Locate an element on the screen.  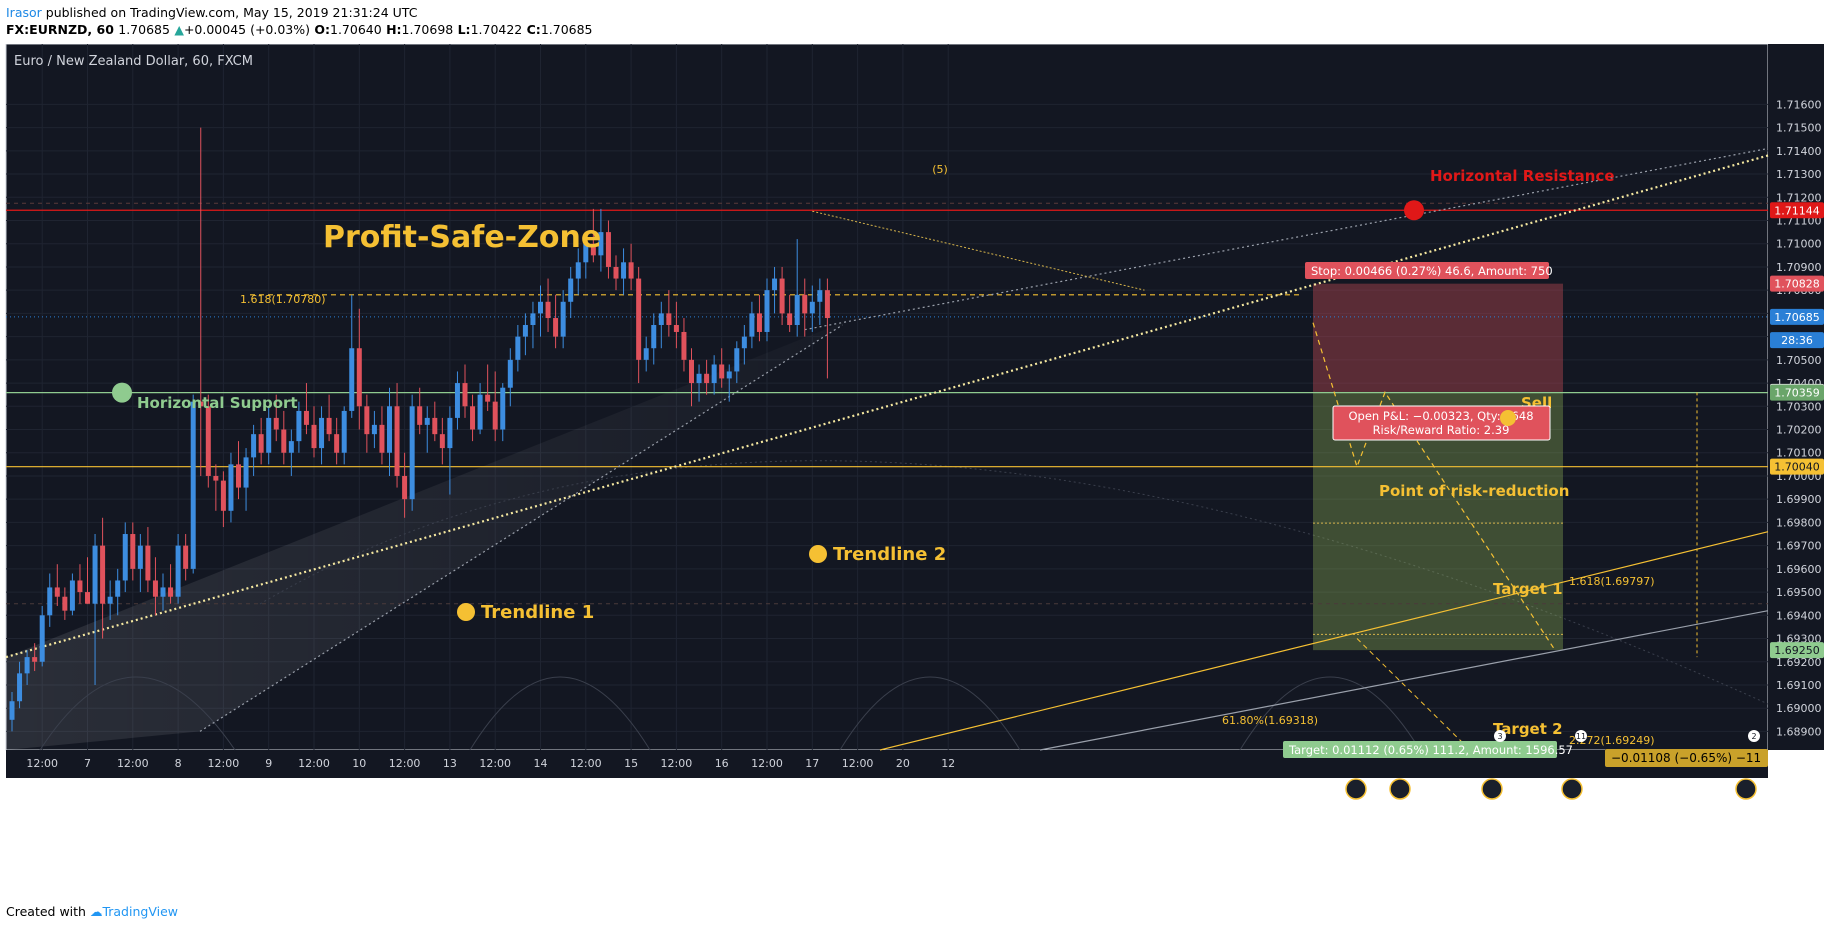
close-value: 1.70685 is located at coordinates (566, 29).